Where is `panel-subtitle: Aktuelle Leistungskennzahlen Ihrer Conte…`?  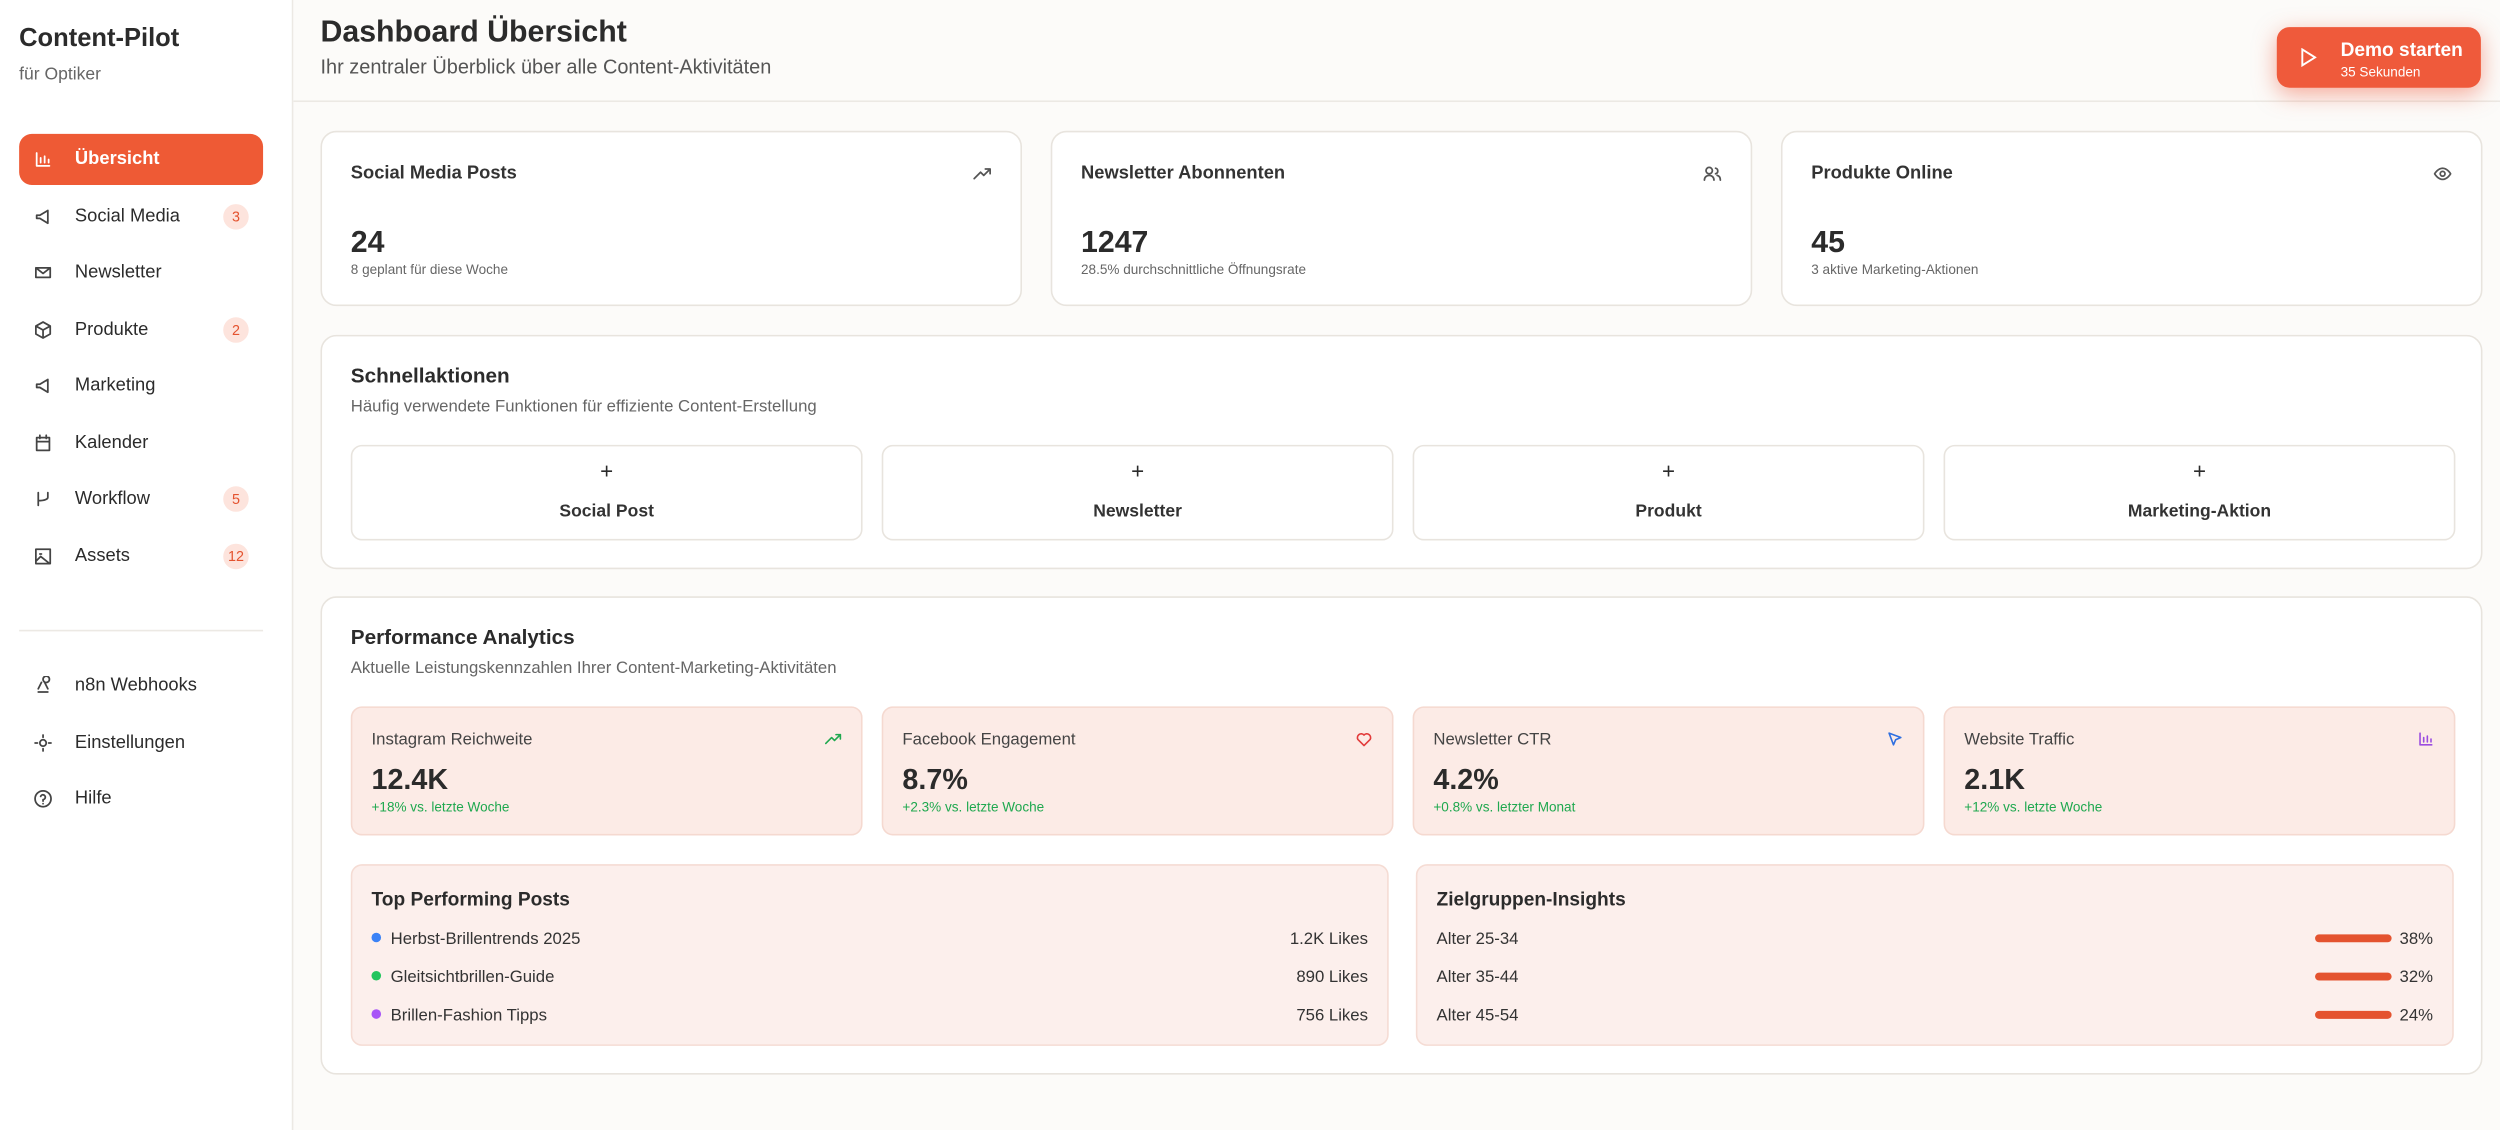
panel-subtitle: Aktuelle Leistungskennzahlen Ihrer Conte… is located at coordinates (593, 668).